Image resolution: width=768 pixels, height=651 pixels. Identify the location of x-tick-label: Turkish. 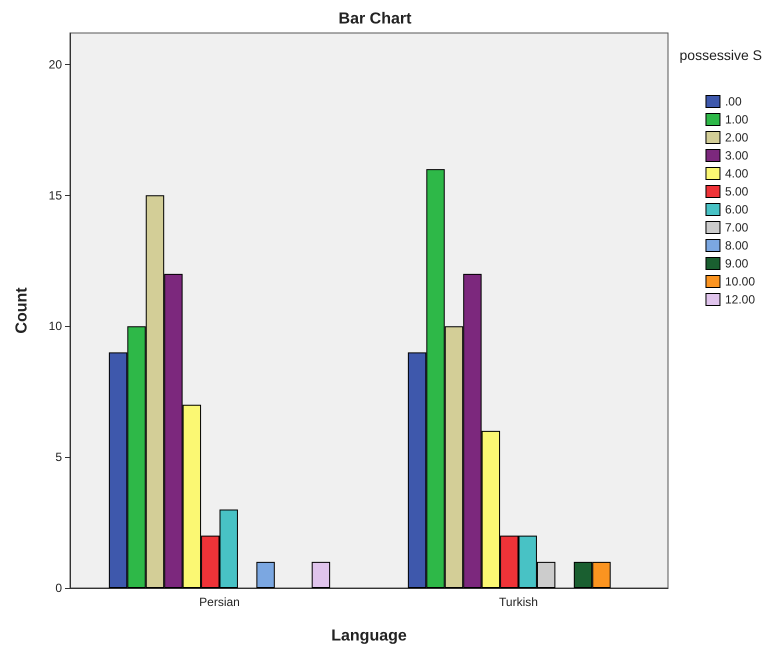
(518, 602).